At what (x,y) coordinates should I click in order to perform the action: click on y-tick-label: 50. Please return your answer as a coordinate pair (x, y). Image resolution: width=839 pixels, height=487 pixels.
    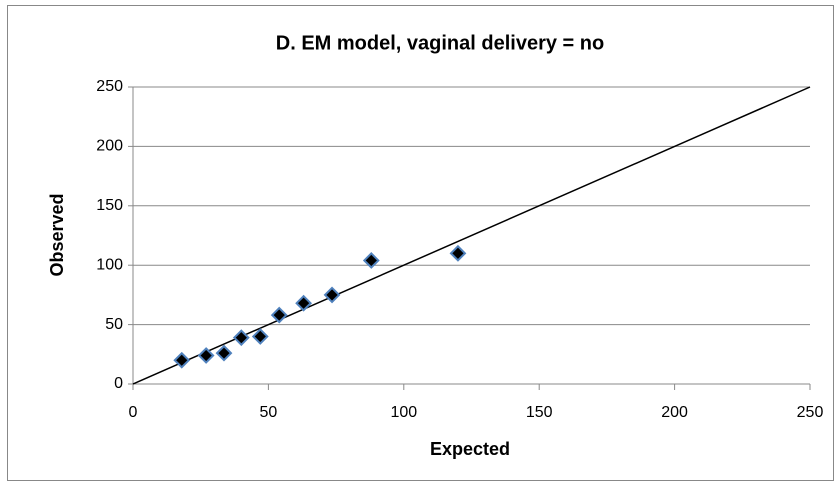
    Looking at the image, I should click on (114, 324).